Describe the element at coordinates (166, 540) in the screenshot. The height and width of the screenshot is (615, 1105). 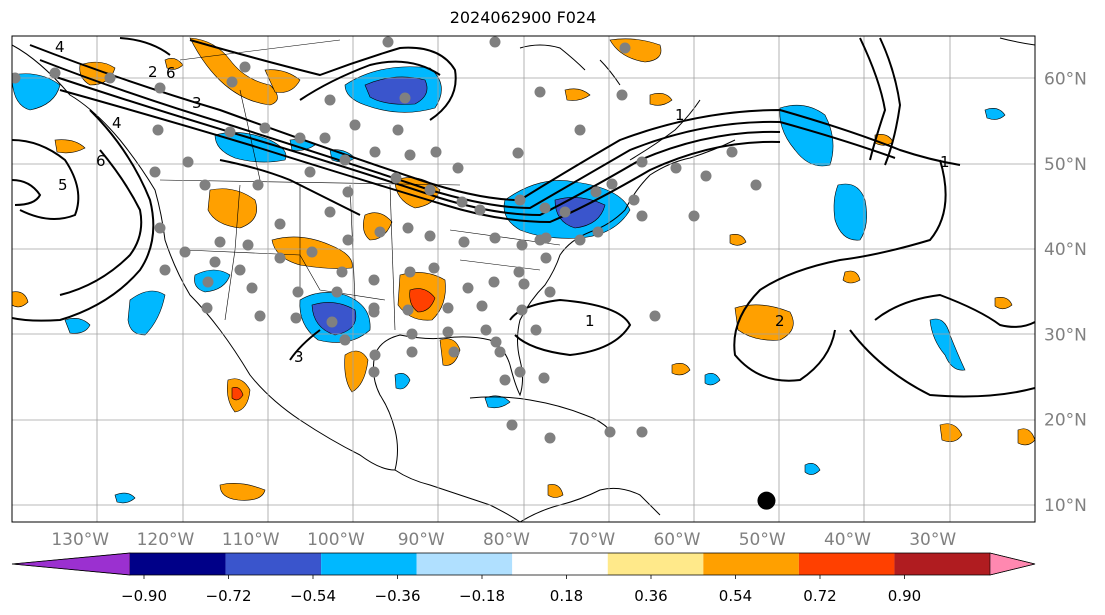
I see `longitude-label: 120°W` at that location.